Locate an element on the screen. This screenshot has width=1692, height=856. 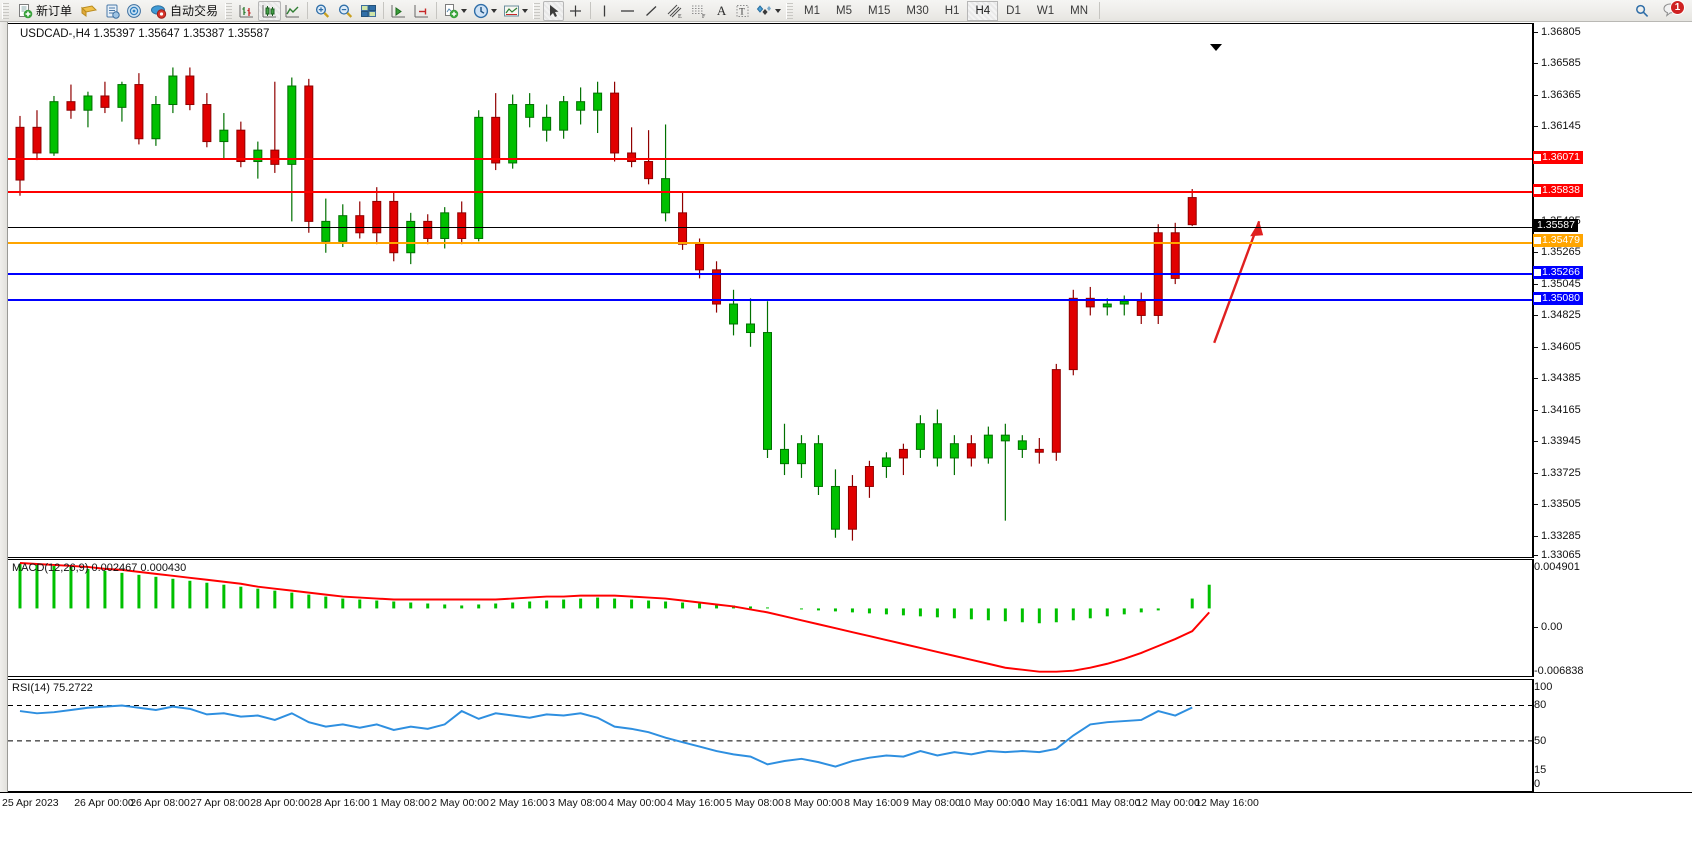
new-order-button: 新订单 is located at coordinates (44, 11).